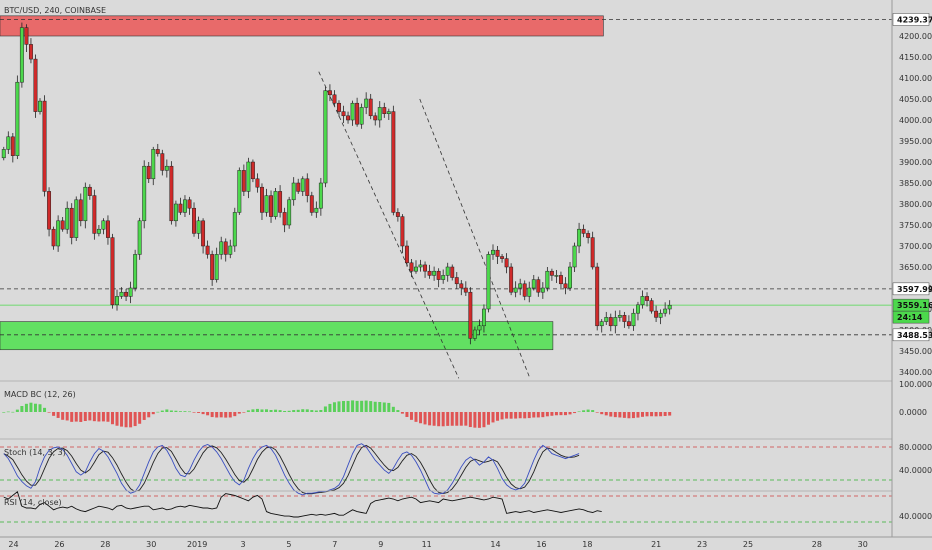 This screenshot has height=550, width=932. I want to click on date-tick-label: 14, so click(495, 544).